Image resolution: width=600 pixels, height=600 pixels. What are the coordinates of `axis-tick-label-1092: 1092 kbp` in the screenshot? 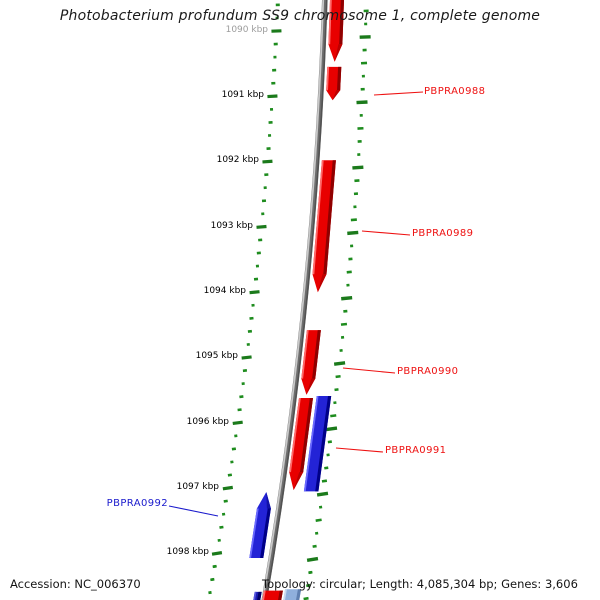 It's located at (237, 160).